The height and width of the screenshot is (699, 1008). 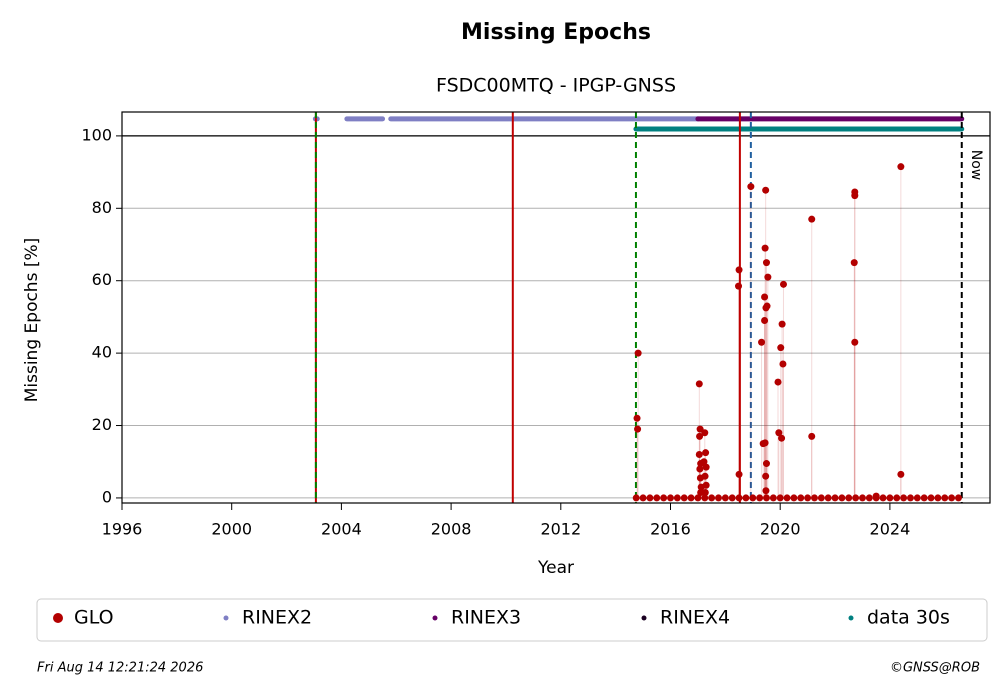 I want to click on chart-title: Missing Epochs, so click(x=556, y=32).